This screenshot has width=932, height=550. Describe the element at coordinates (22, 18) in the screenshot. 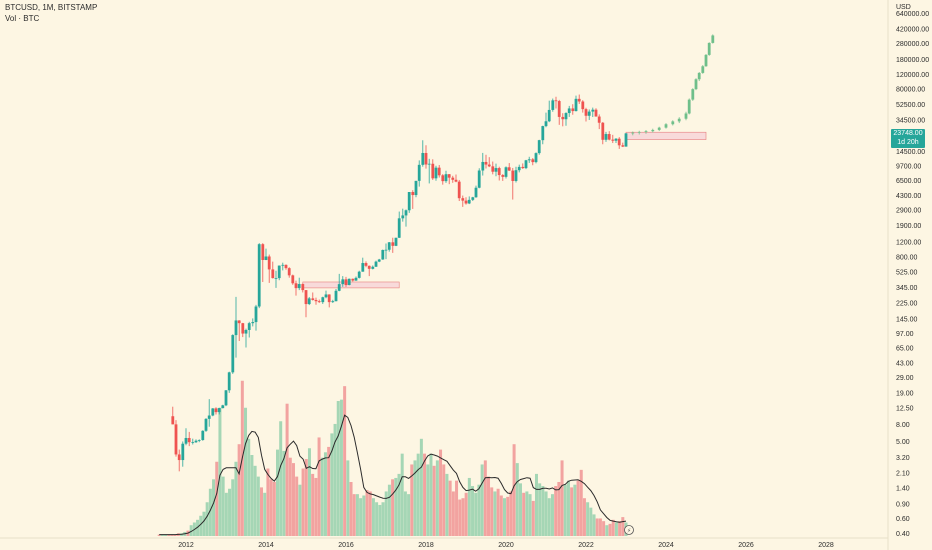

I see `volume-legend: Vol · BTC` at that location.